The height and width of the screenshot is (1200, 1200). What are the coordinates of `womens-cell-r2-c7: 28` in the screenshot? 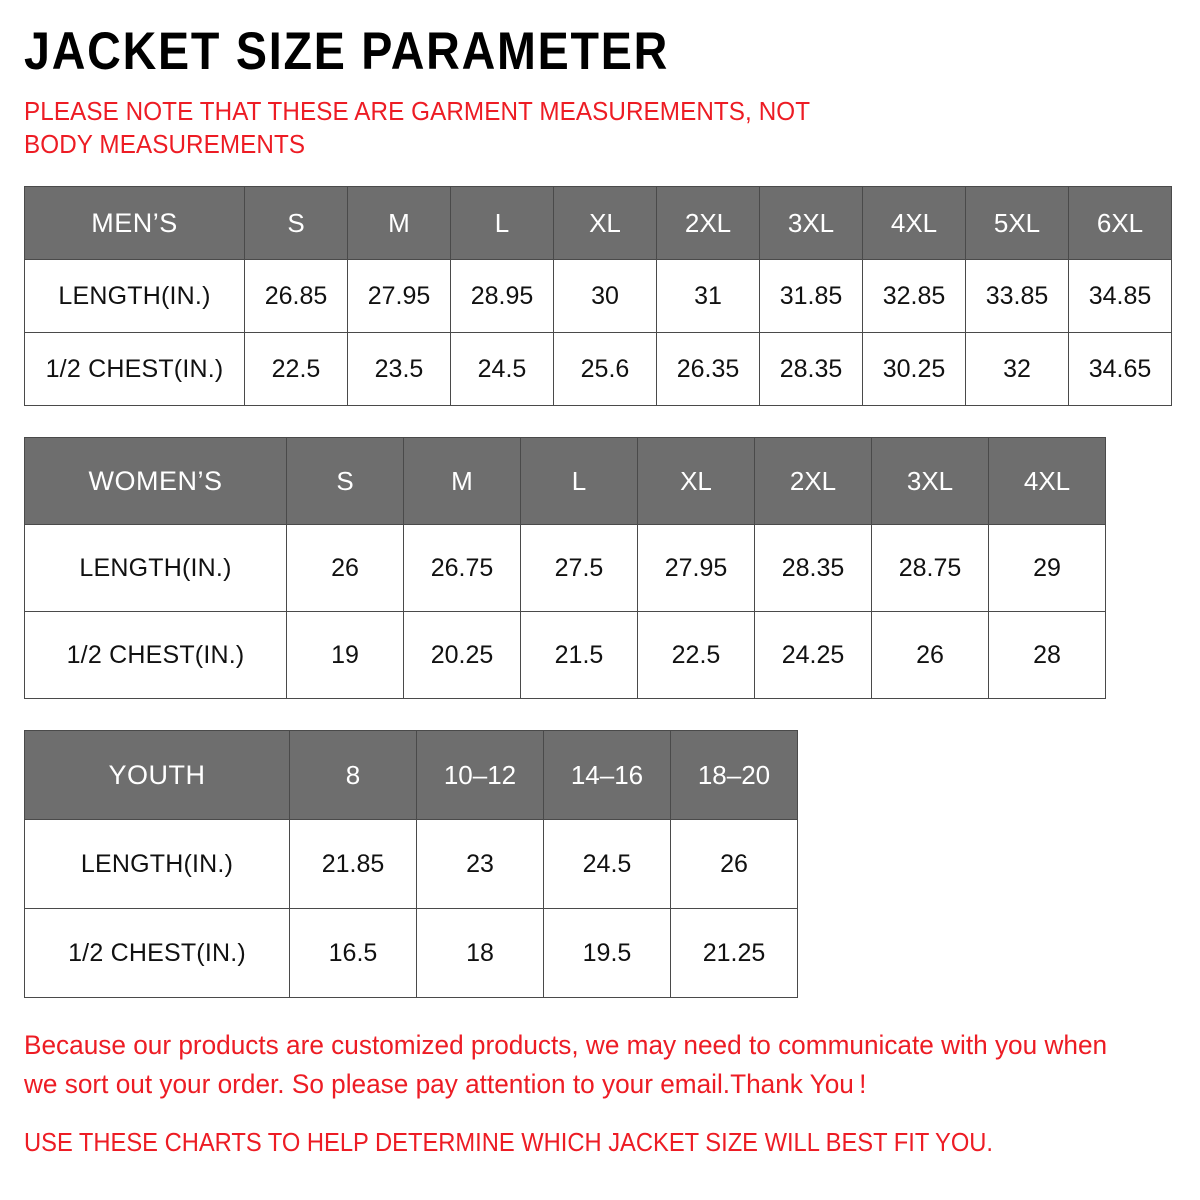 It's located at (1047, 655).